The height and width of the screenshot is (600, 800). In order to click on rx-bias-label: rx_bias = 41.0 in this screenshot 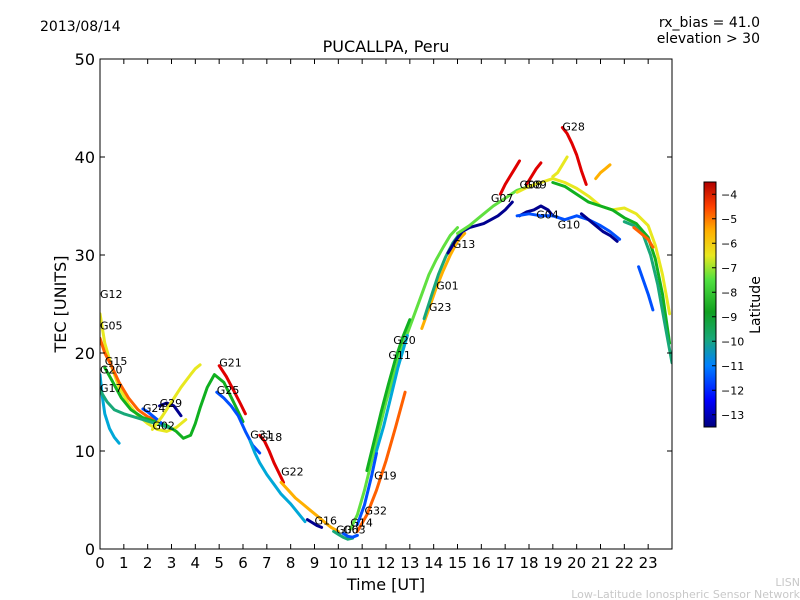, I will do `click(709, 23)`.